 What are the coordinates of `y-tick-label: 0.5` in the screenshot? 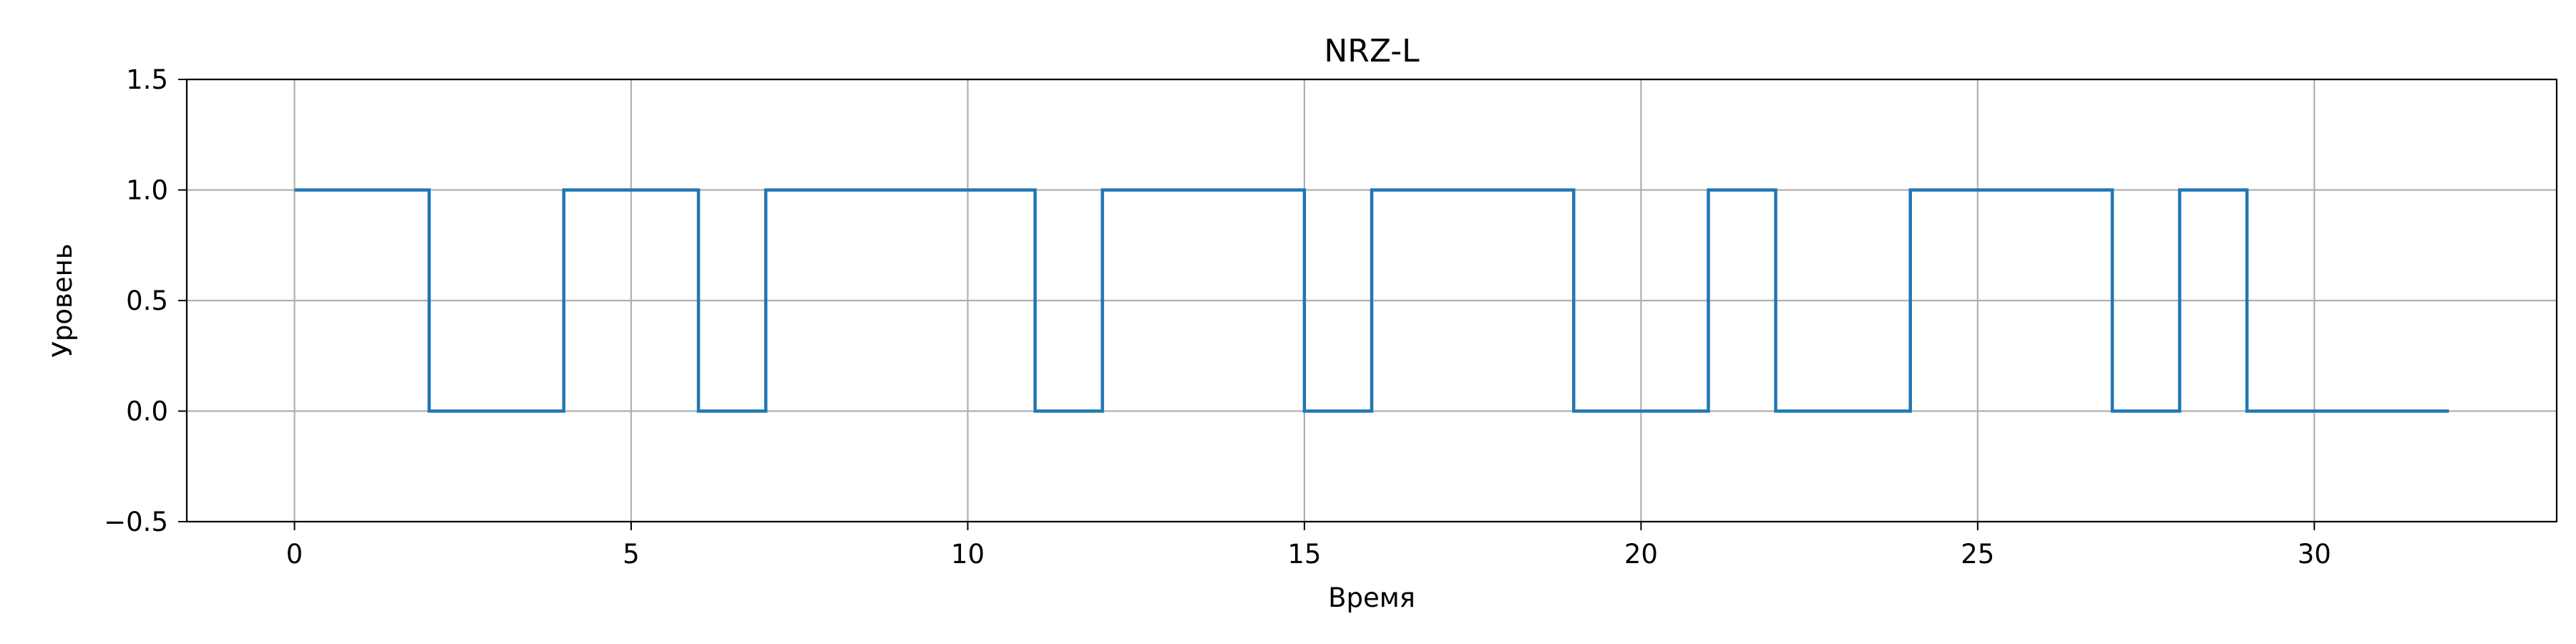 It's located at (147, 301).